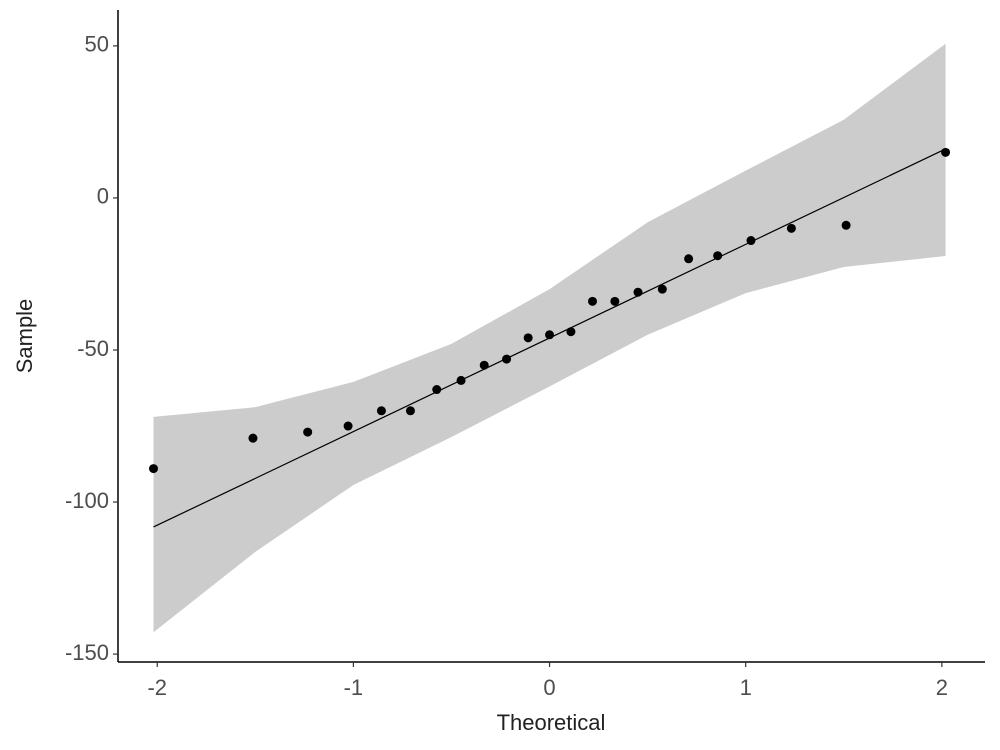 The image size is (1000, 750). What do you see at coordinates (551, 722) in the screenshot?
I see `x-axis-title: Theoretical` at bounding box center [551, 722].